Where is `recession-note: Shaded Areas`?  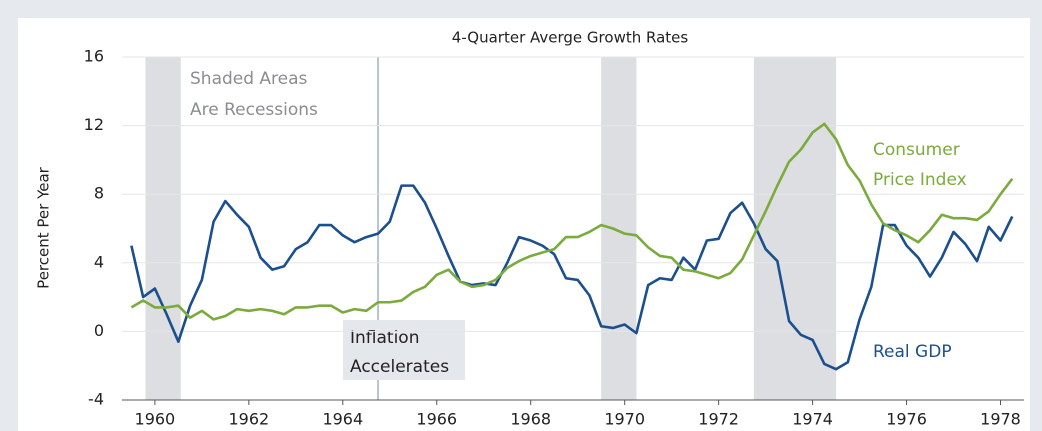
recession-note: Shaded Areas is located at coordinates (249, 79).